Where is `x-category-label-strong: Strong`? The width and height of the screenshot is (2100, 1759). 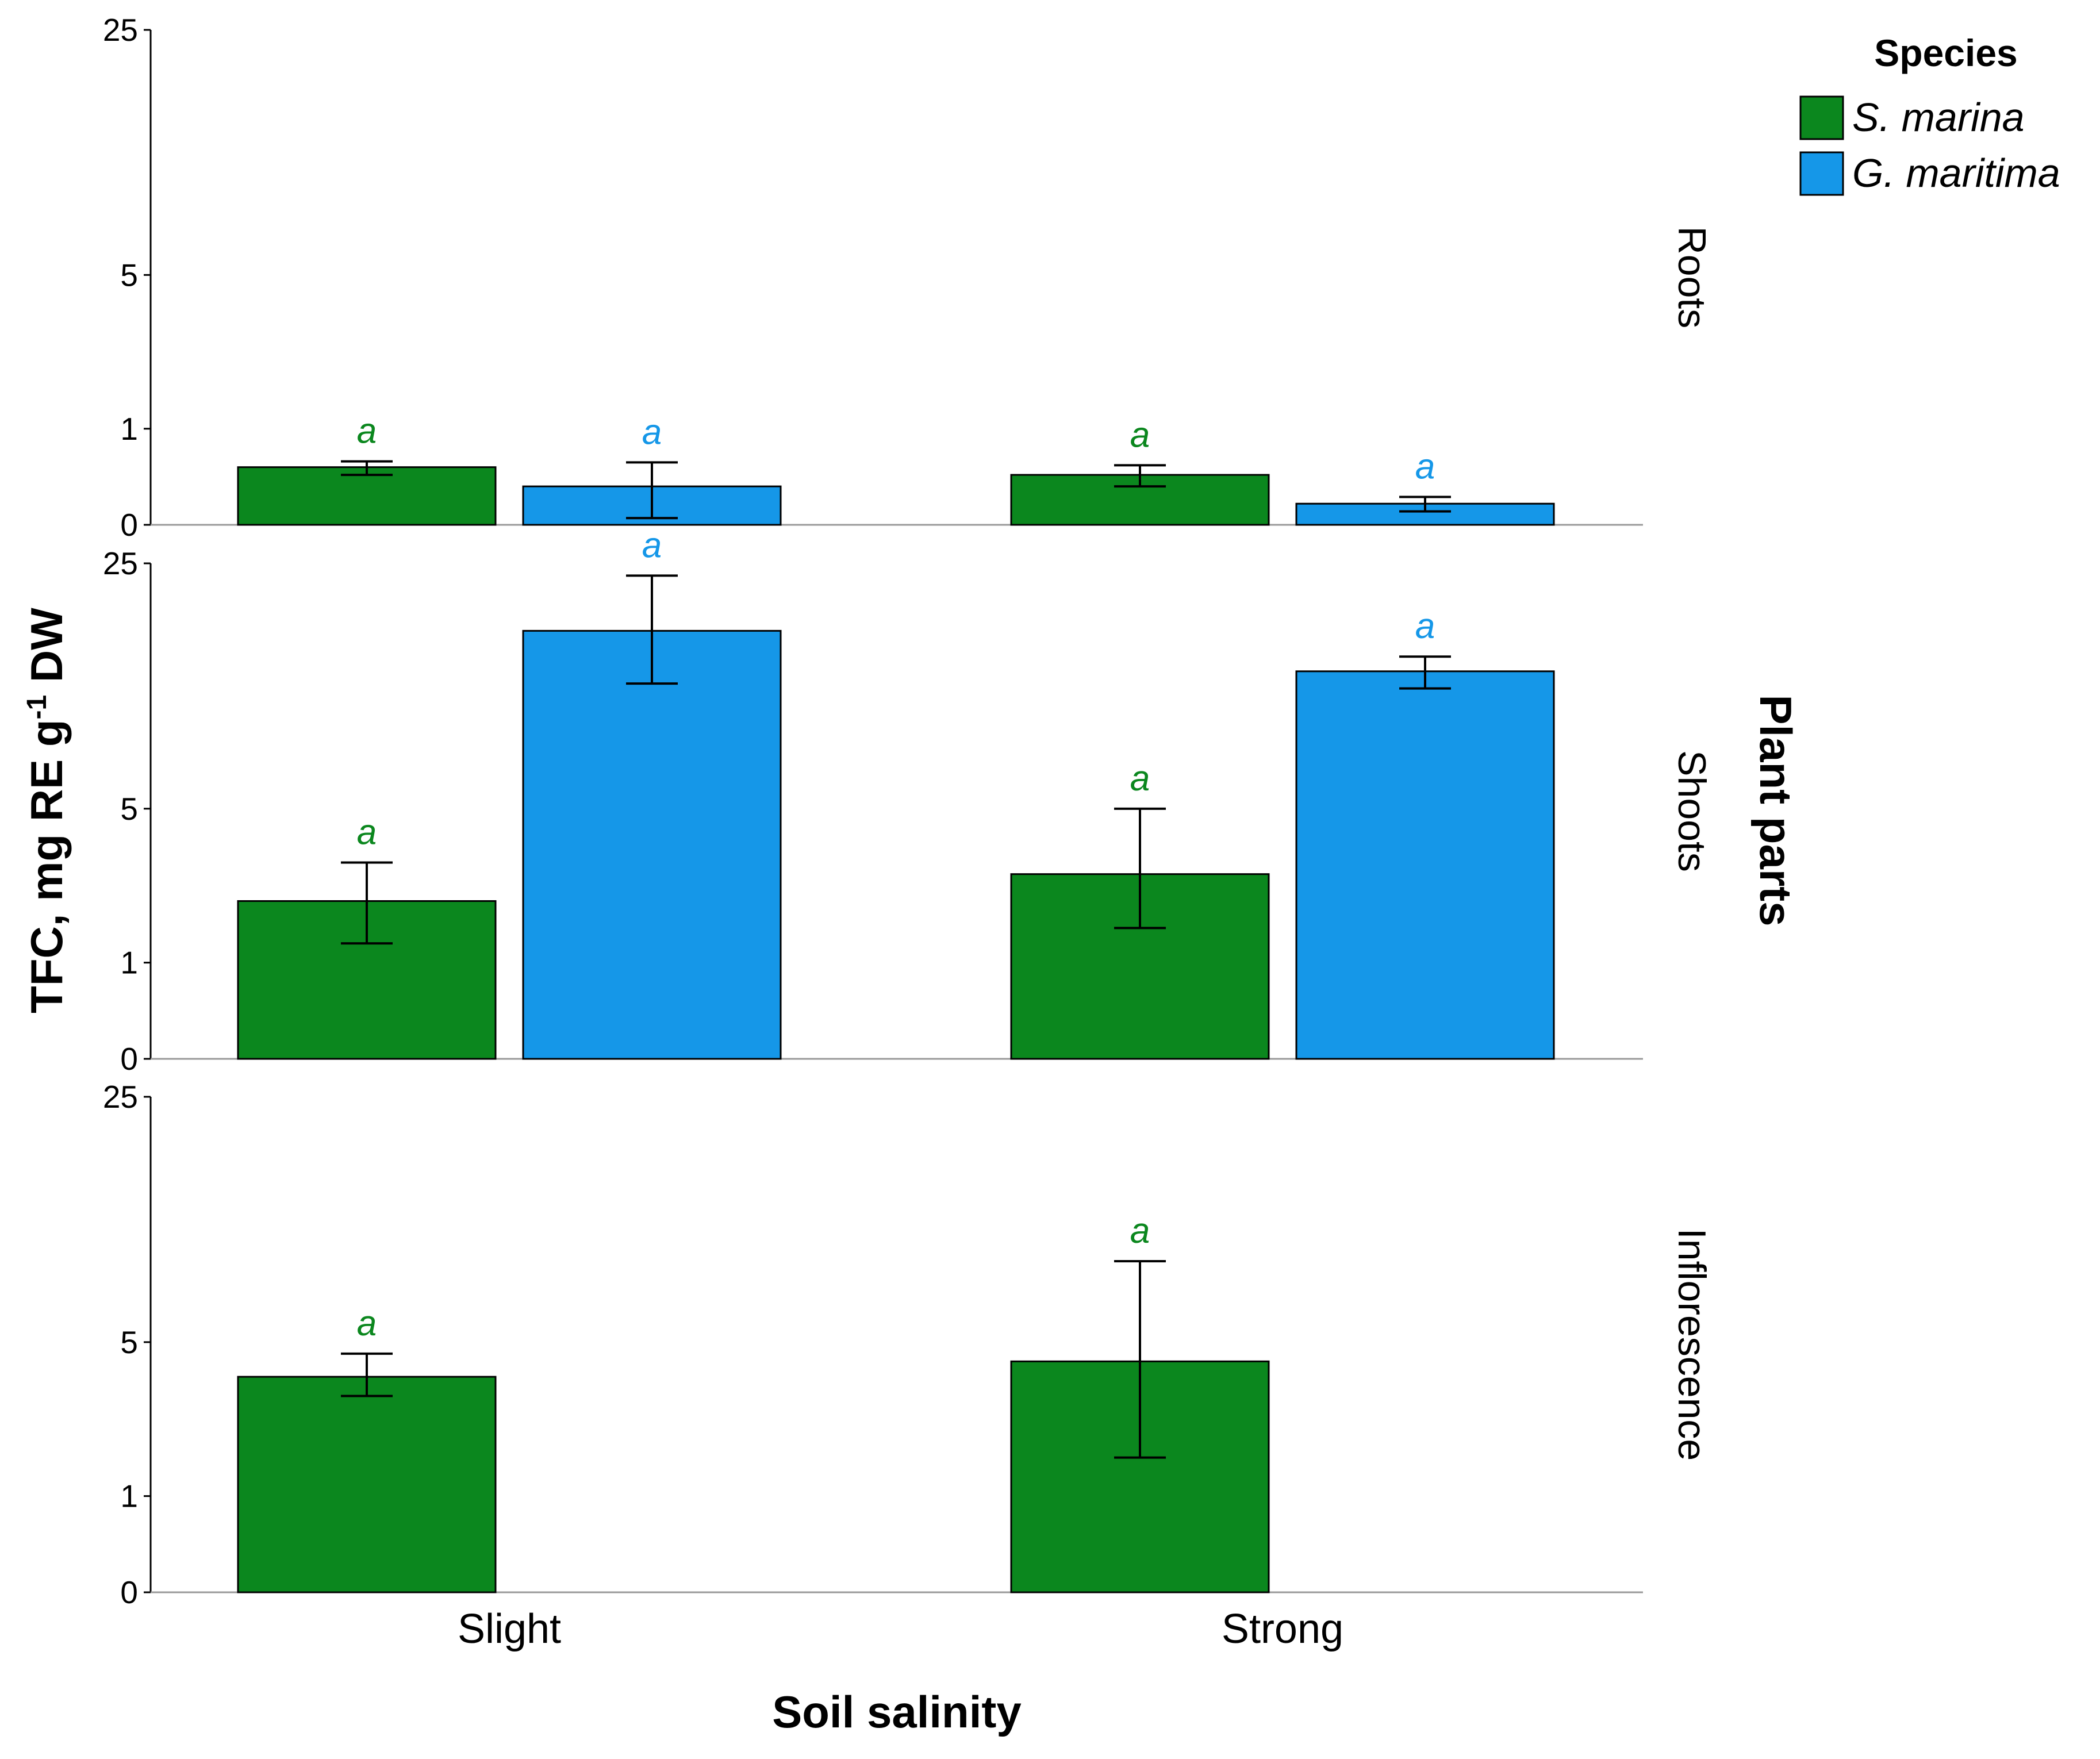
x-category-label-strong: Strong is located at coordinates (1282, 1629).